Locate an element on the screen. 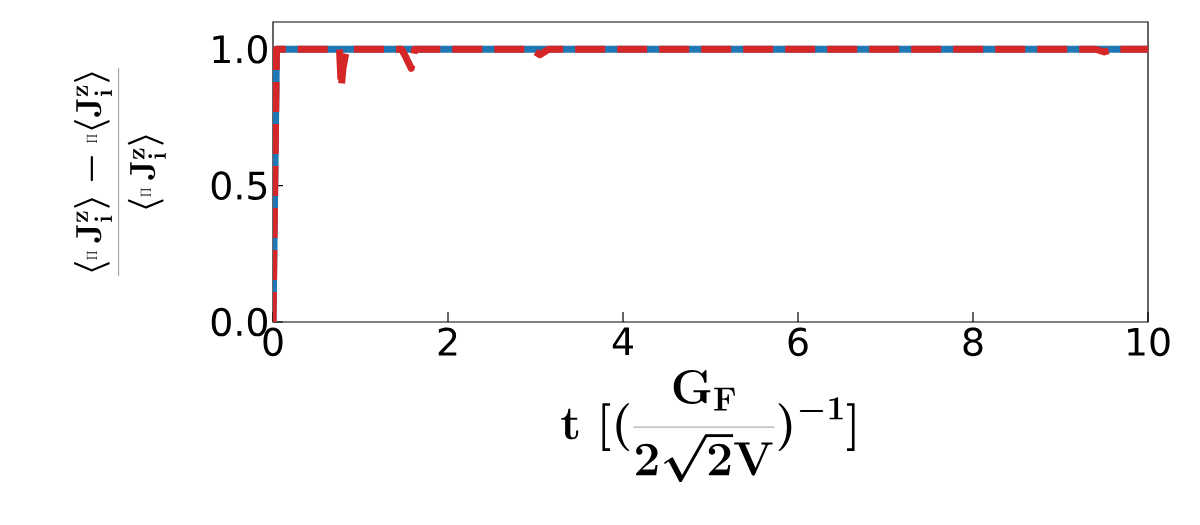  y-tick-label: 0.5 is located at coordinates (239, 185).